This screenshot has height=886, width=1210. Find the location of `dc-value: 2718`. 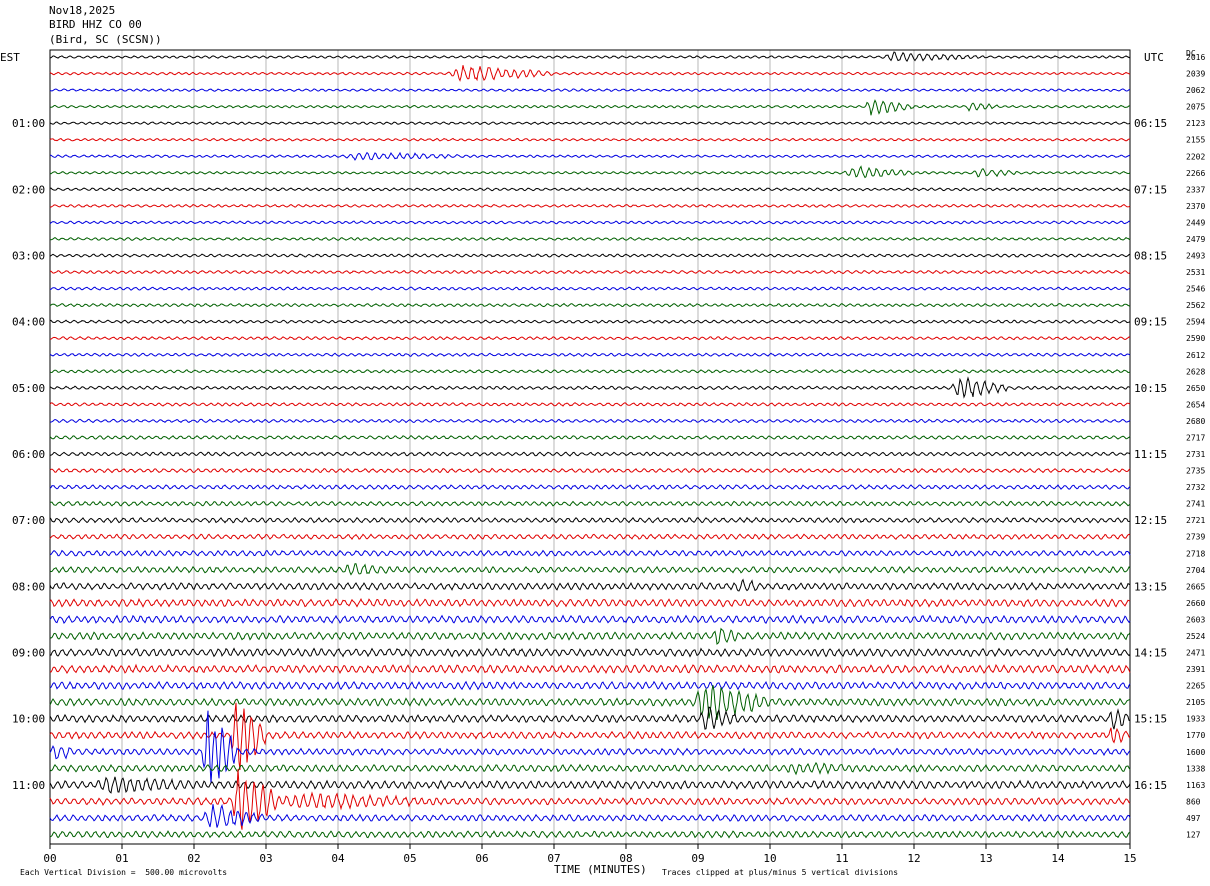

dc-value: 2718 is located at coordinates (1195, 553).